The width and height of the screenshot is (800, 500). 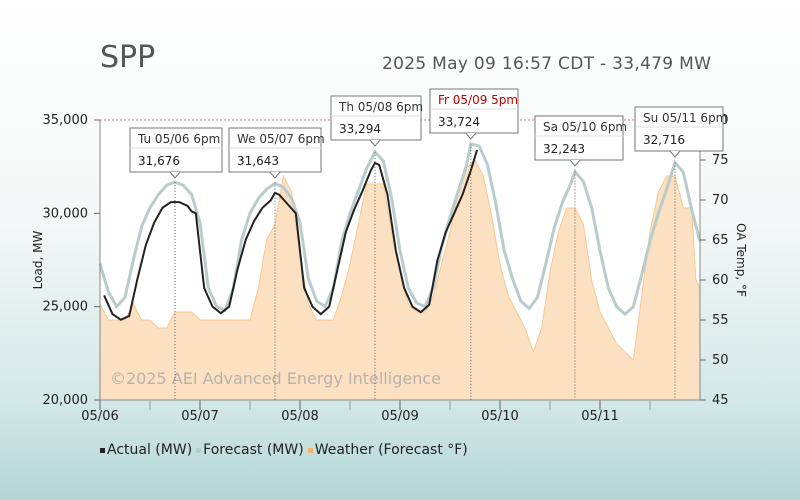 I want to click on y2-tick-label: 65, so click(x=720, y=240).